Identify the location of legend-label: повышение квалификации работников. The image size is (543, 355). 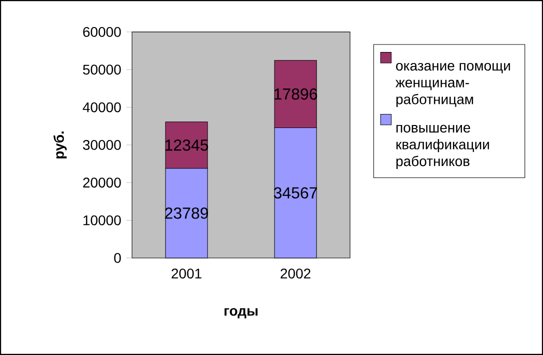
(442, 146).